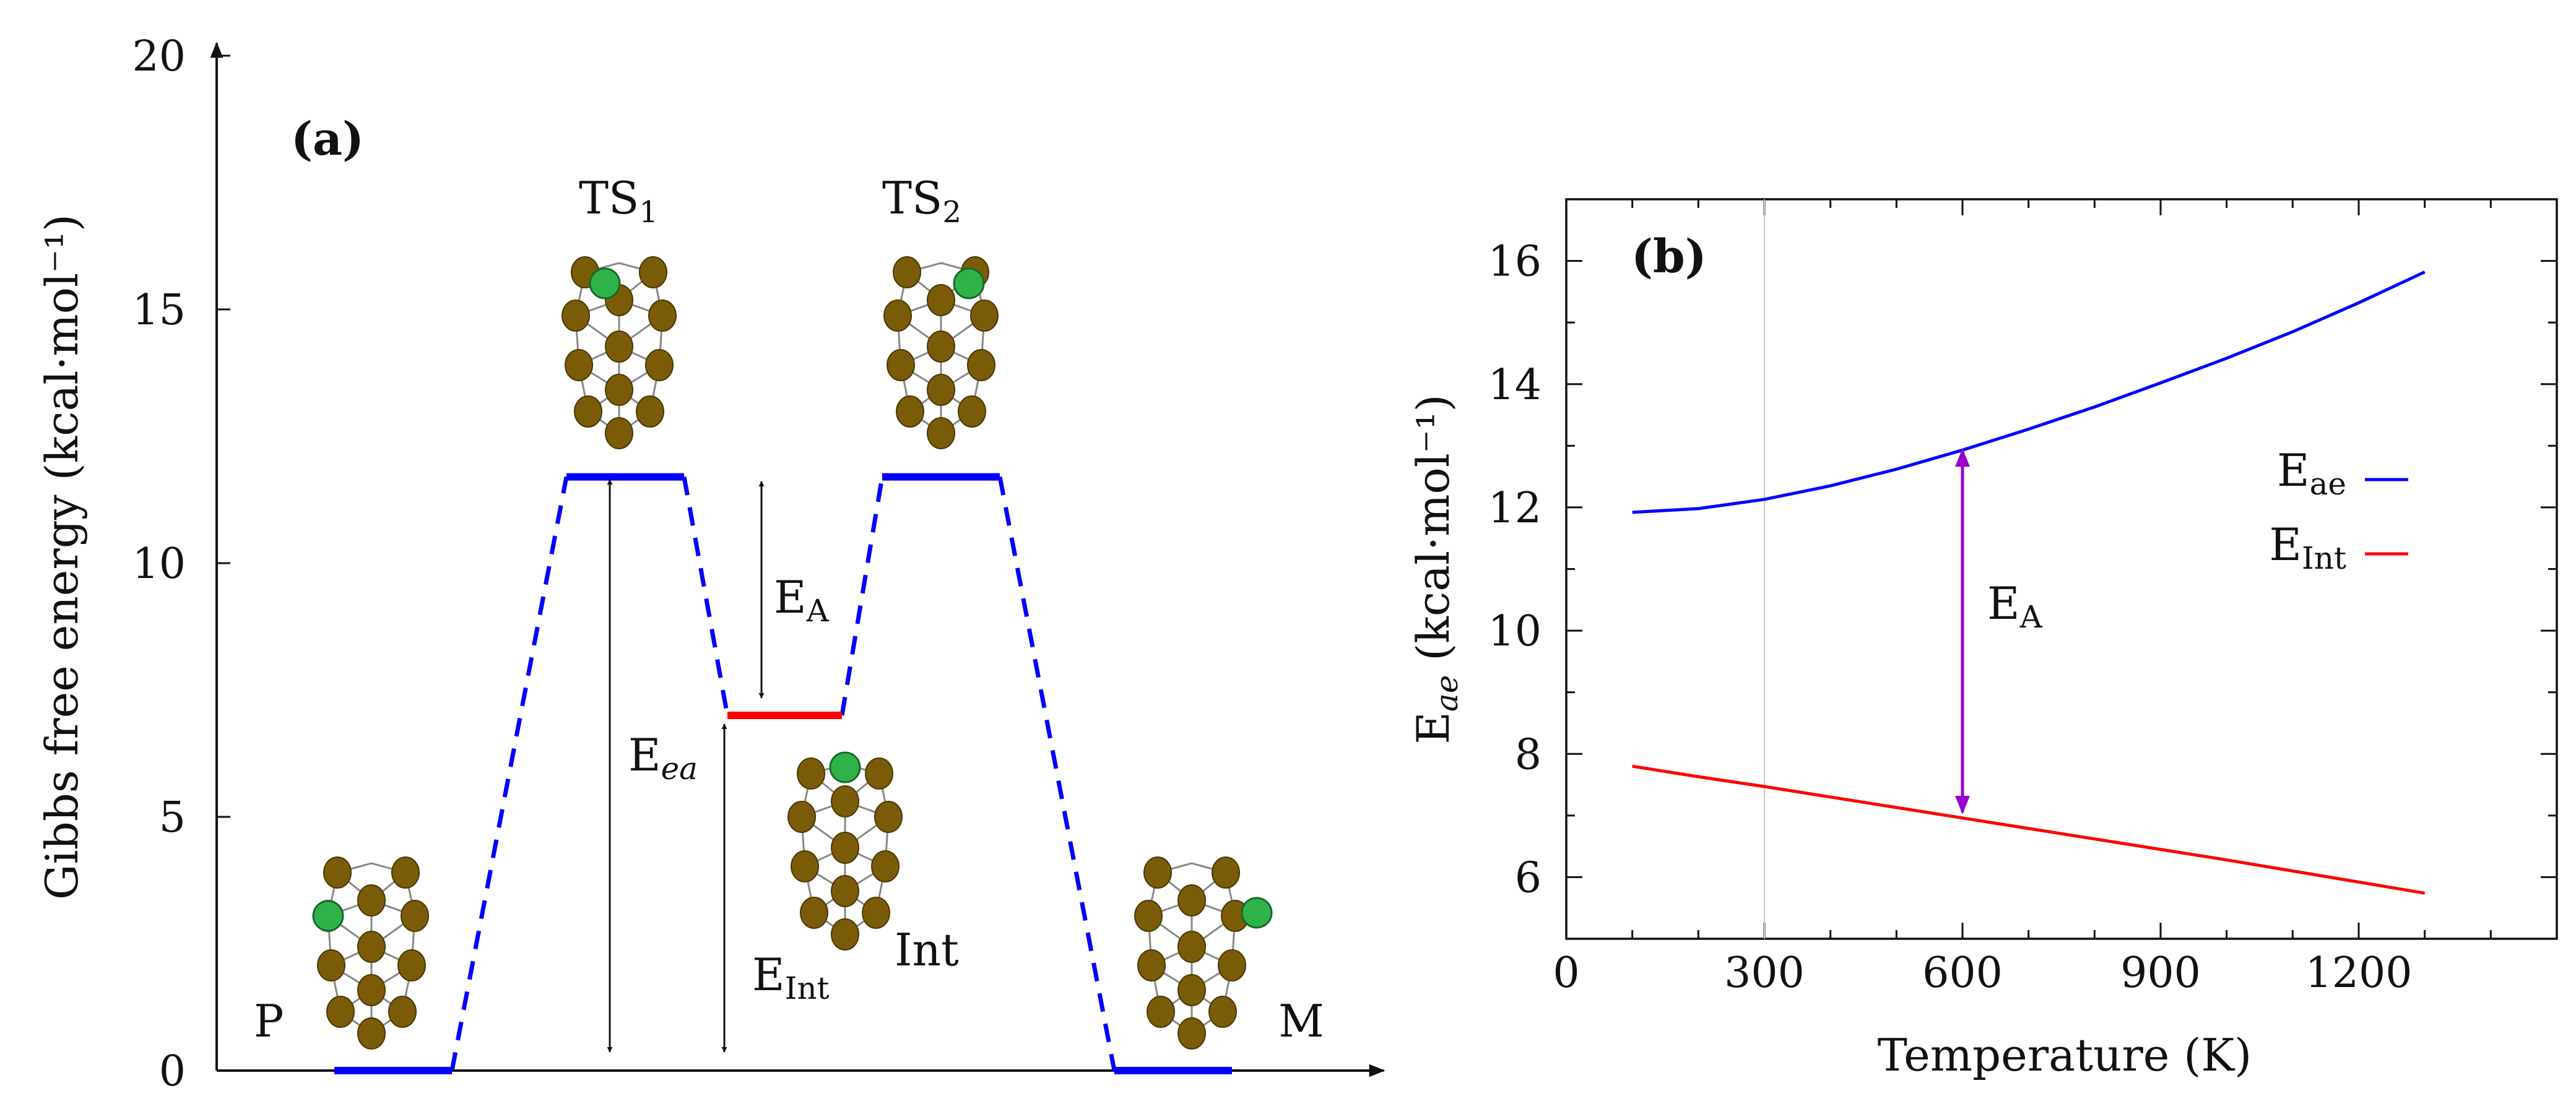 The image size is (2576, 1104). Describe the element at coordinates (802, 600) in the screenshot. I see `label-e-a: EA` at that location.